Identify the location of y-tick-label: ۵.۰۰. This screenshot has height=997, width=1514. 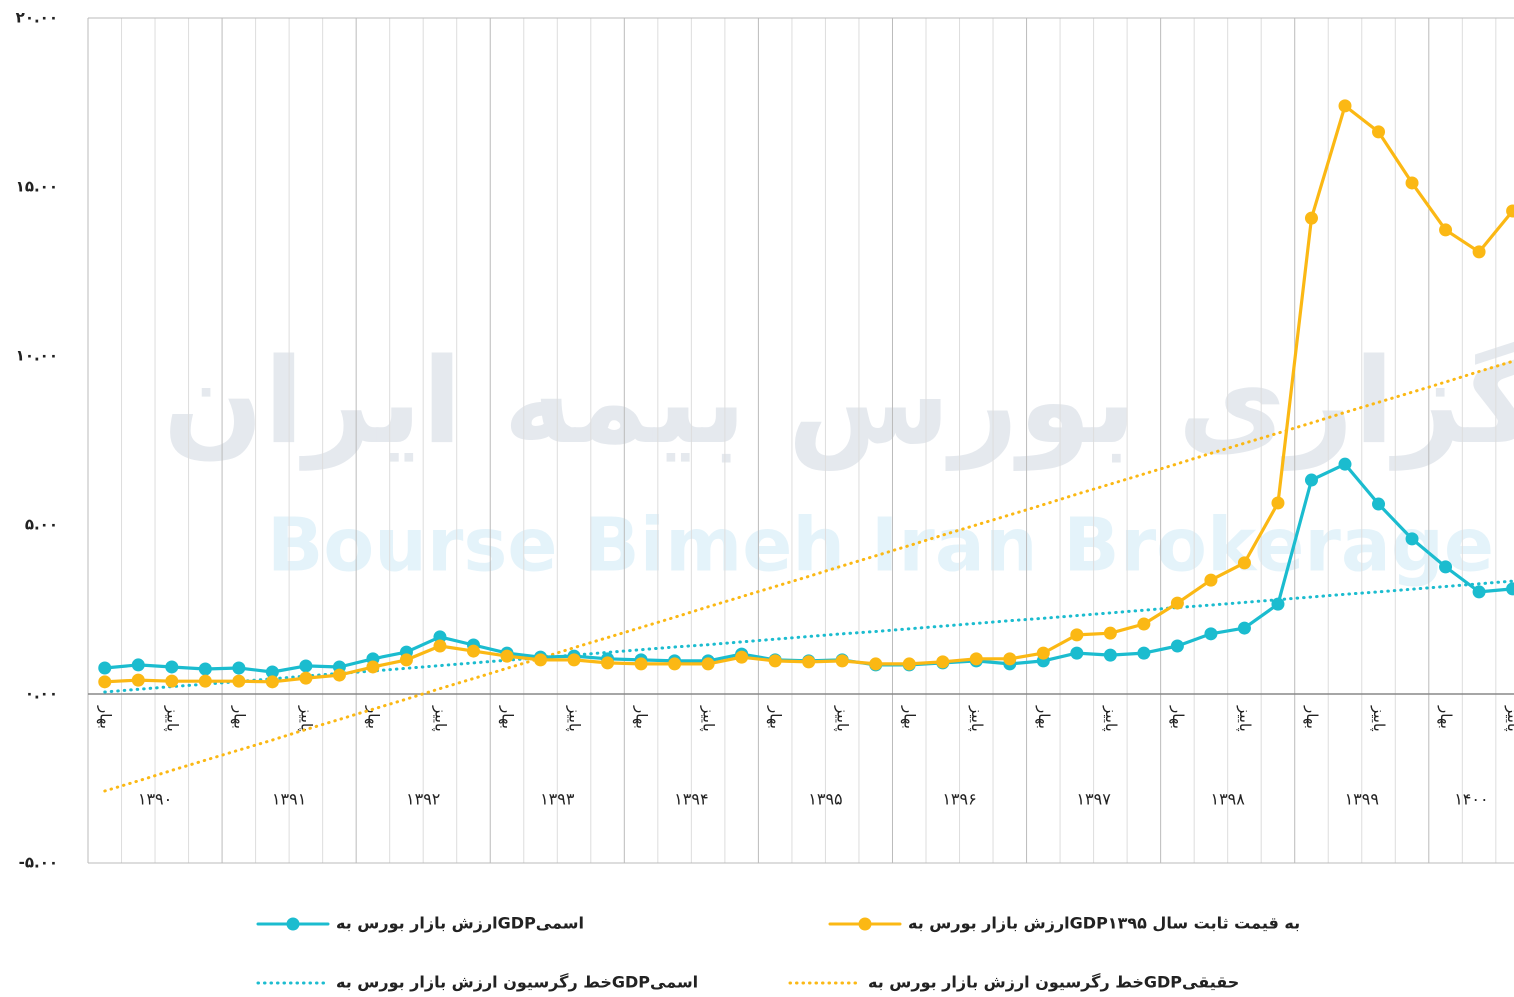
(41, 525).